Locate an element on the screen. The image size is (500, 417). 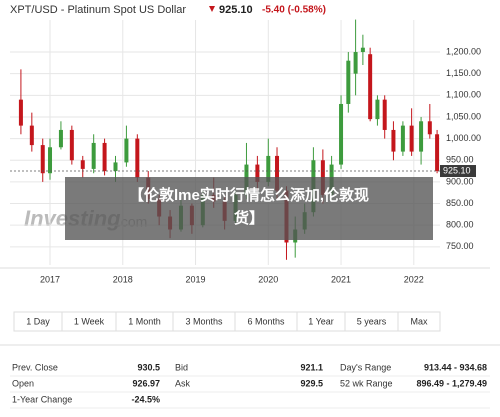
y-tick-label: 1,000.00 is located at coordinates (463, 138).